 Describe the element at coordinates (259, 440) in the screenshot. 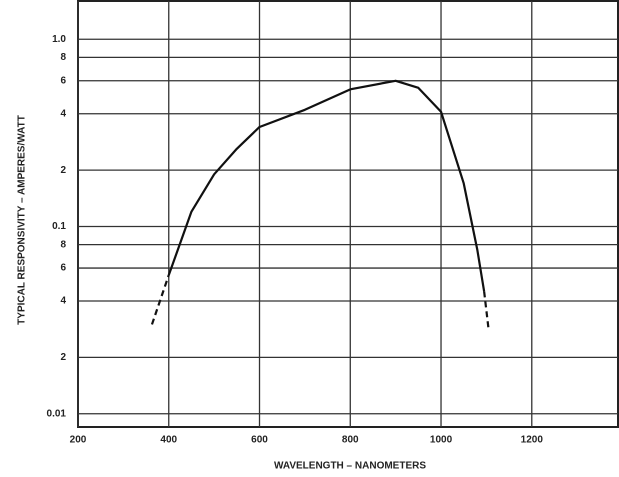

I see `x-tick-label: 600` at that location.